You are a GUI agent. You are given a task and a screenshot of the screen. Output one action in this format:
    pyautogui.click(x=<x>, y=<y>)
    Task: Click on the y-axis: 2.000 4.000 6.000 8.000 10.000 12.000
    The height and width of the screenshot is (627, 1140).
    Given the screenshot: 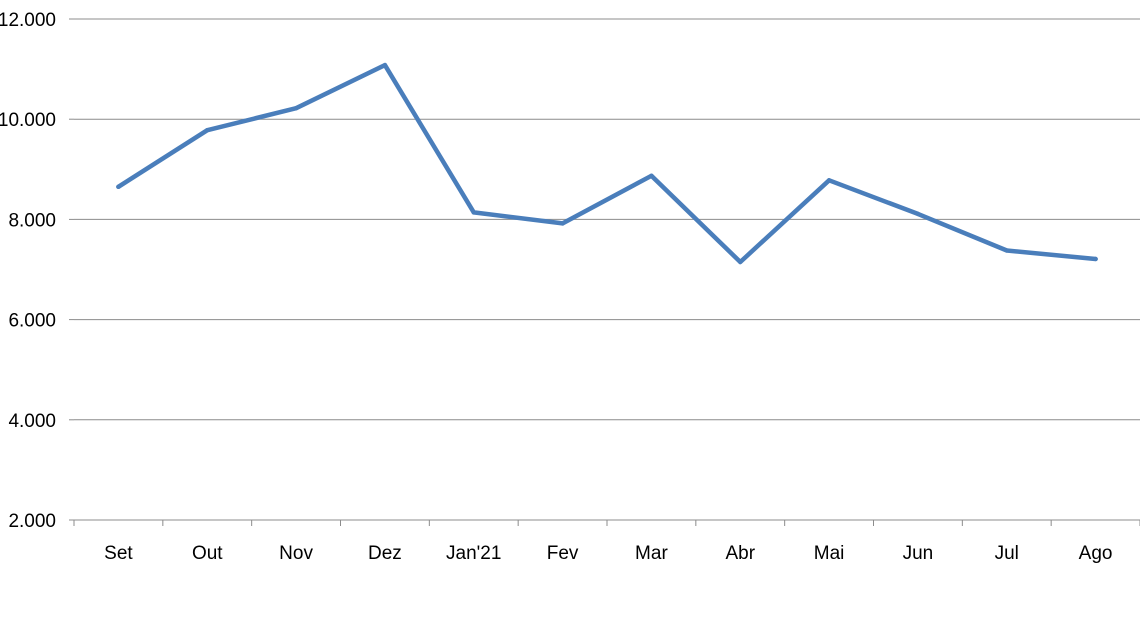 What is the action you would take?
    pyautogui.click(x=37, y=271)
    